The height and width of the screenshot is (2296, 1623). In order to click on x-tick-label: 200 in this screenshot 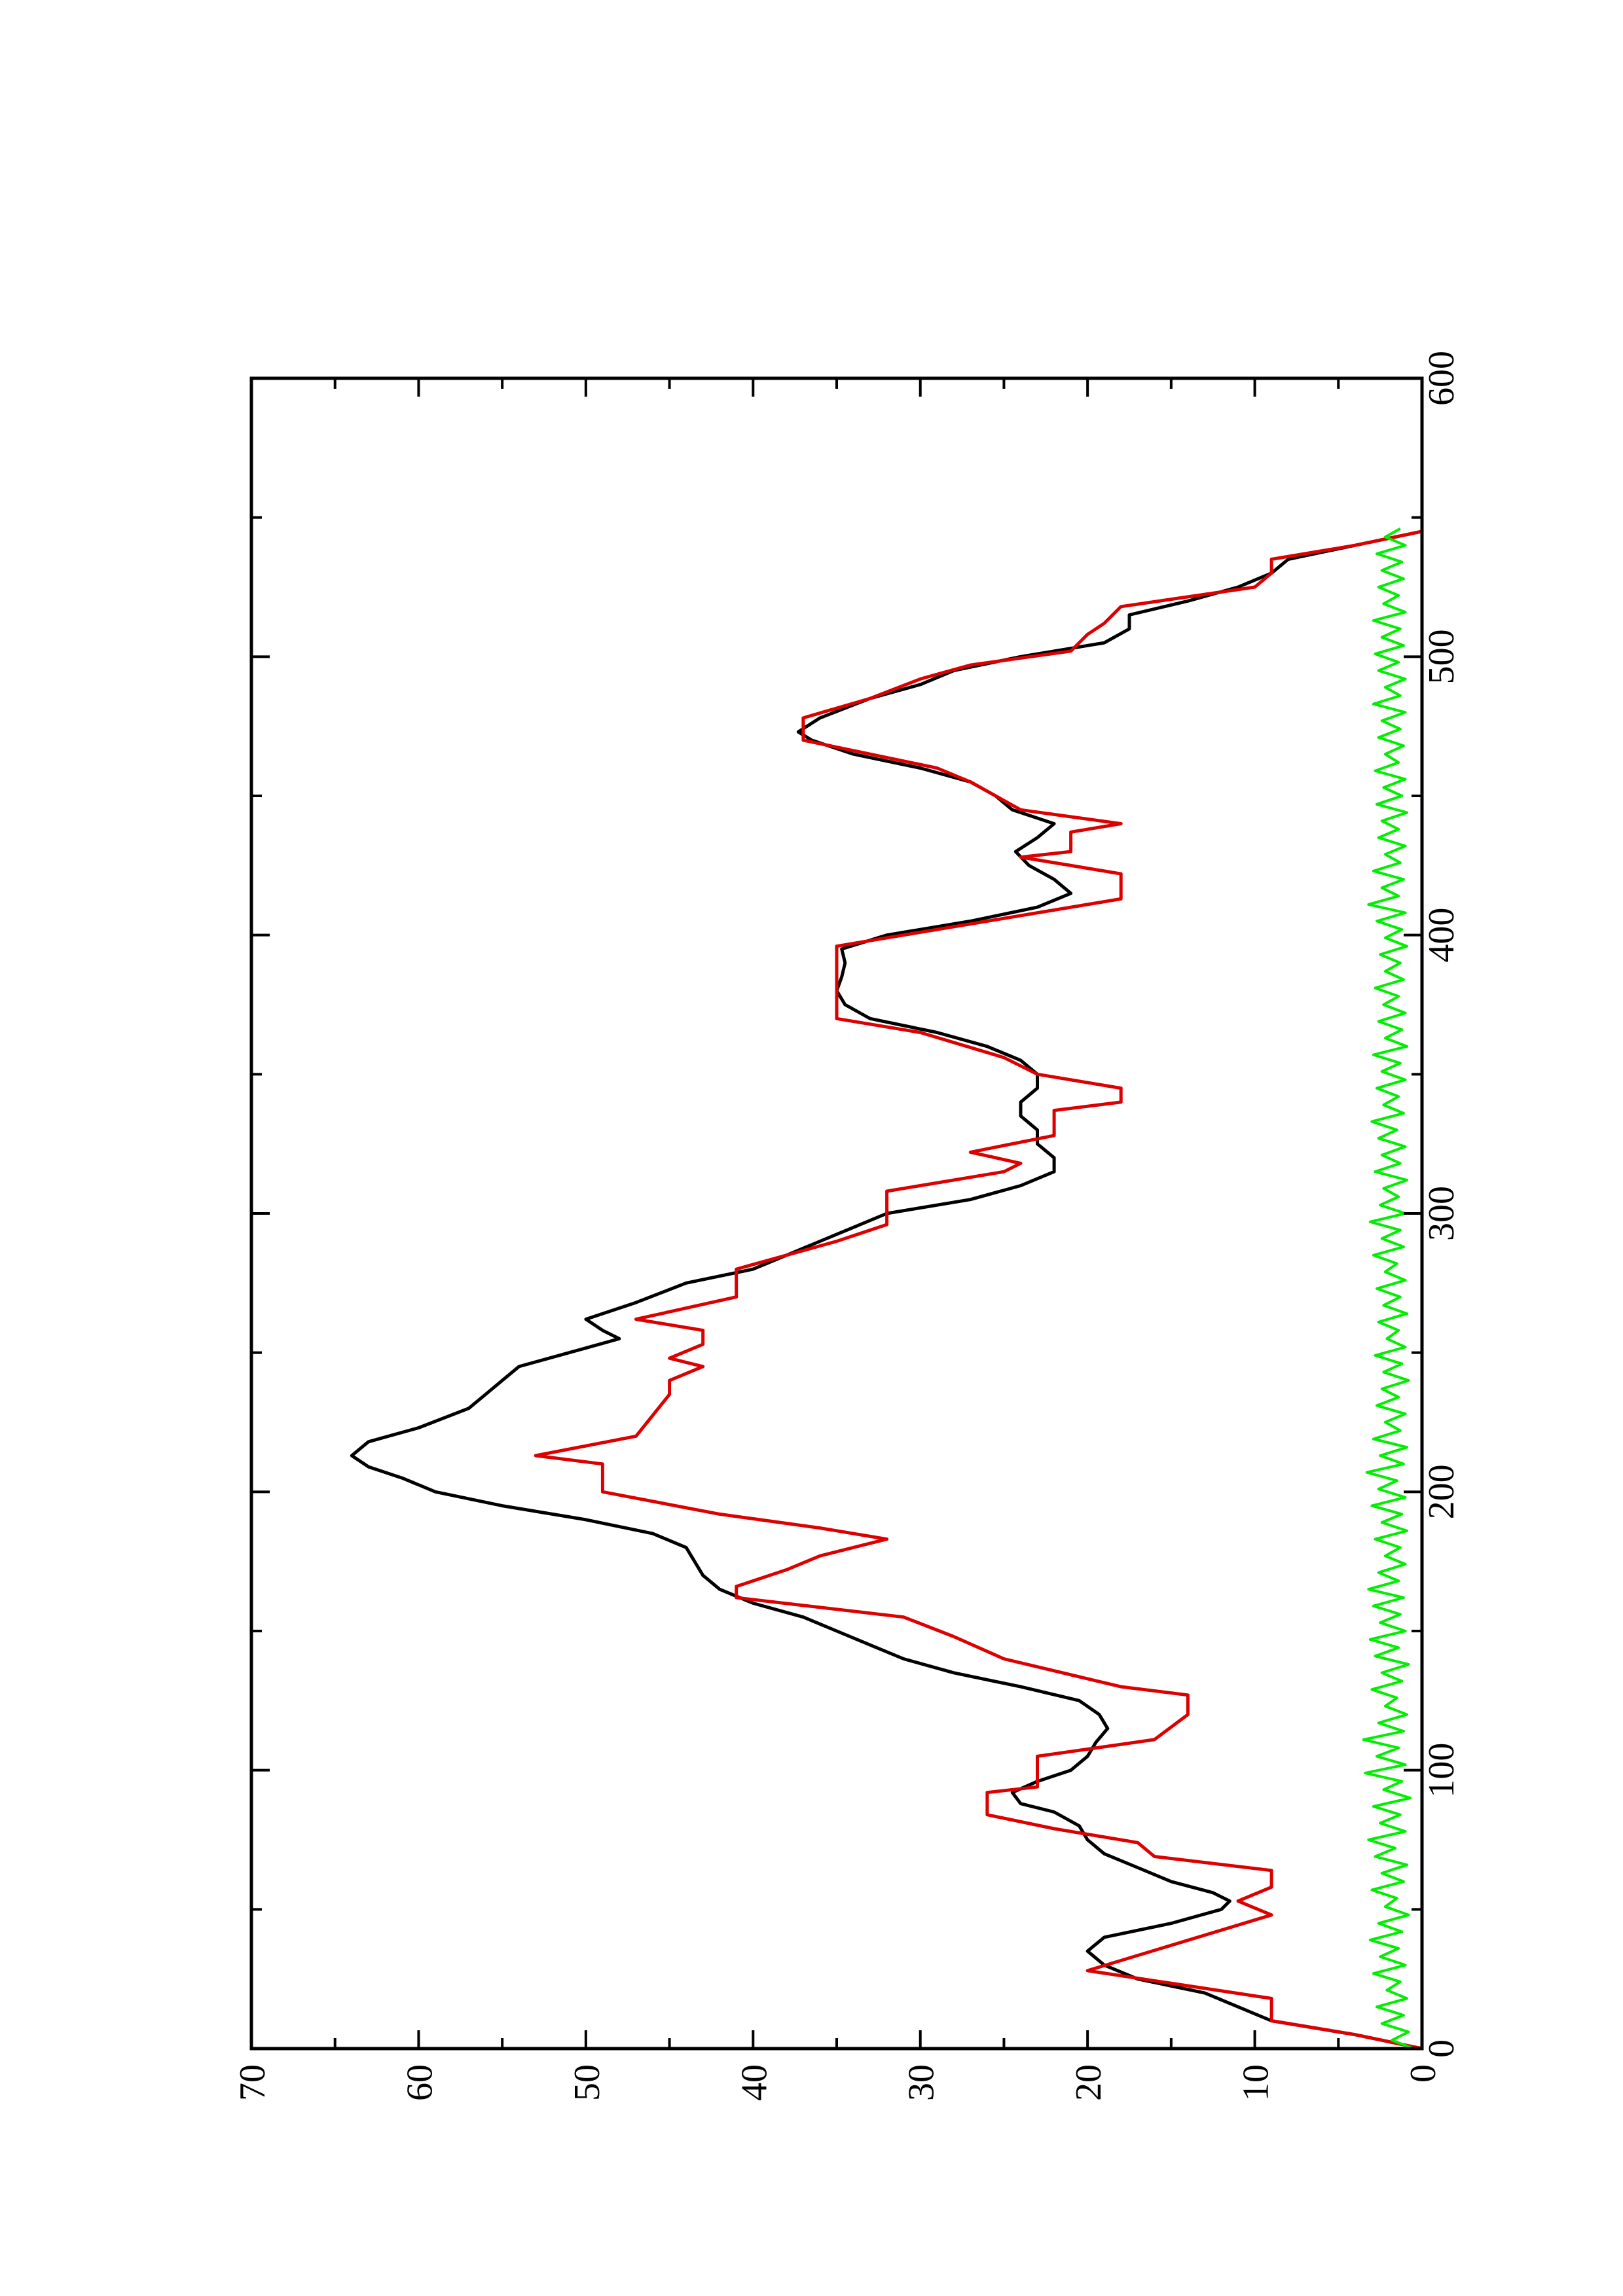, I will do `click(1441, 1491)`.